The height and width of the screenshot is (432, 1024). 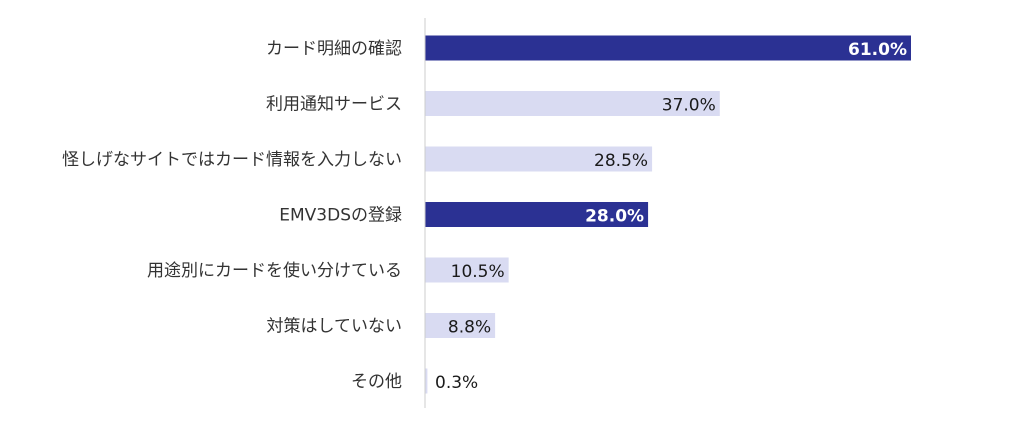 I want to click on category-label-5: 用途別にカードを使い分けている, so click(x=274, y=270).